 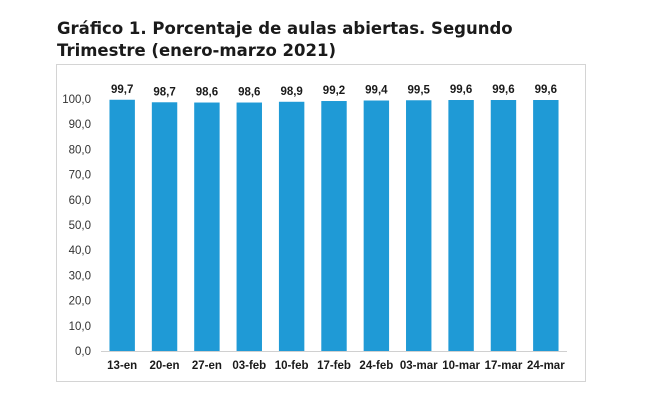 I want to click on y-tick-label: 0,0, so click(x=83, y=352).